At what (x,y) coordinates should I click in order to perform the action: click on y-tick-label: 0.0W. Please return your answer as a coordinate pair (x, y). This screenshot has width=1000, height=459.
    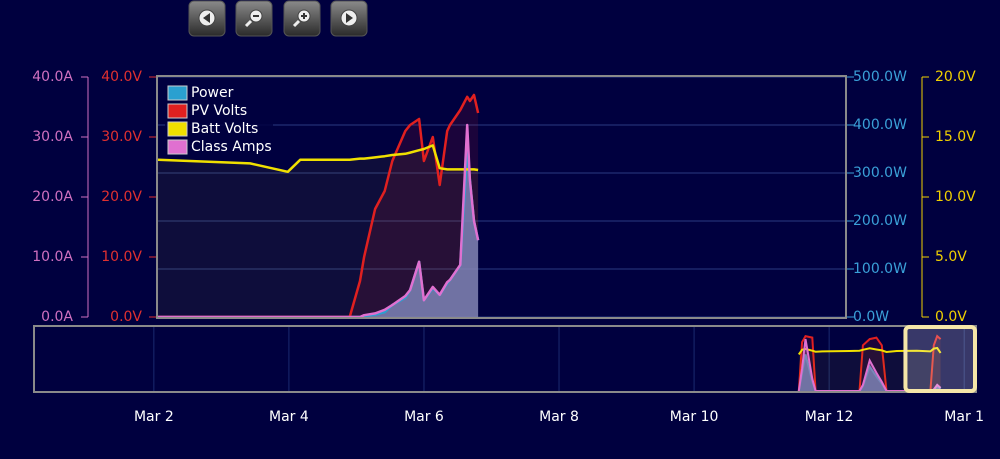
    Looking at the image, I should click on (871, 317).